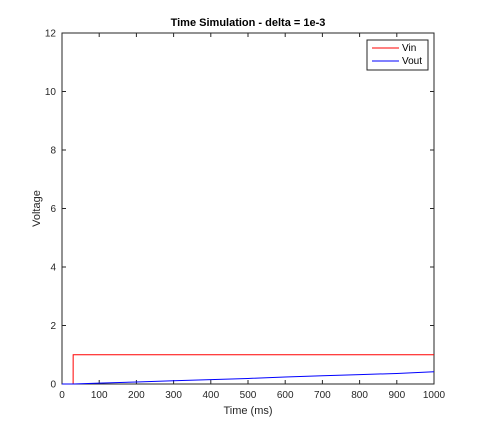  Describe the element at coordinates (412, 61) in the screenshot. I see `legend-vout-label: Vout` at that location.